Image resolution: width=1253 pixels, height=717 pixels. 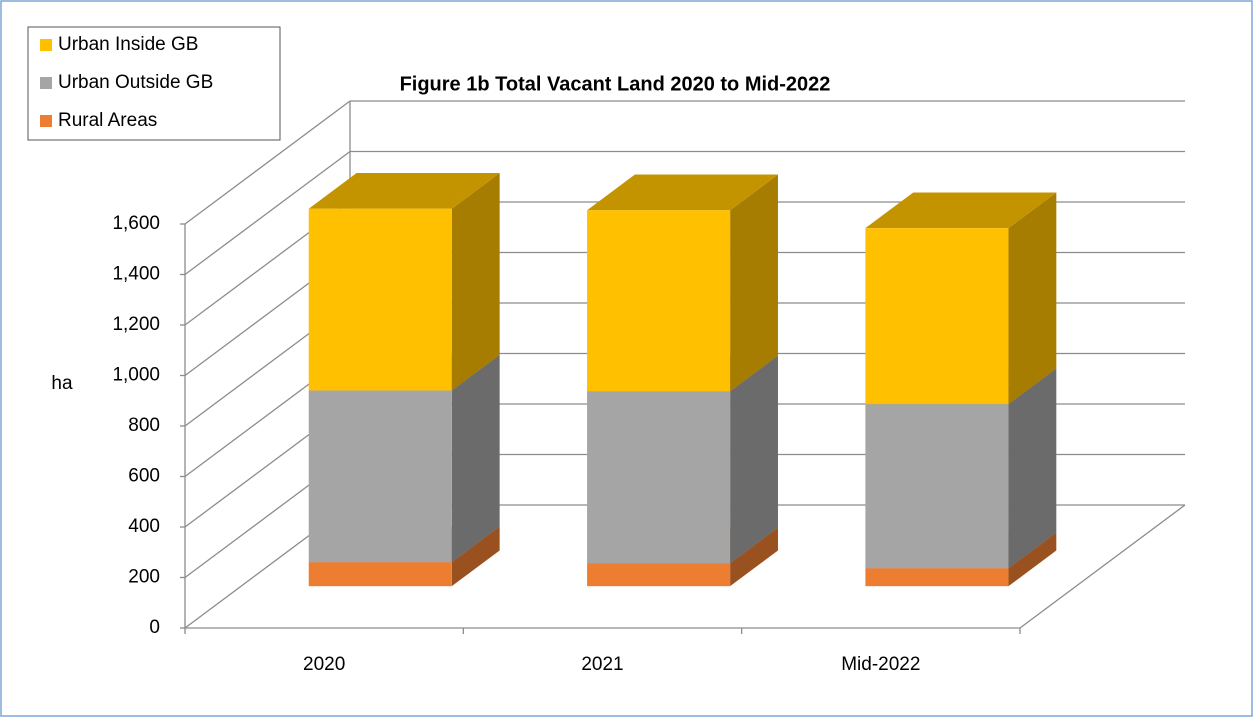 I want to click on y-tick-label: 400, so click(x=144, y=526).